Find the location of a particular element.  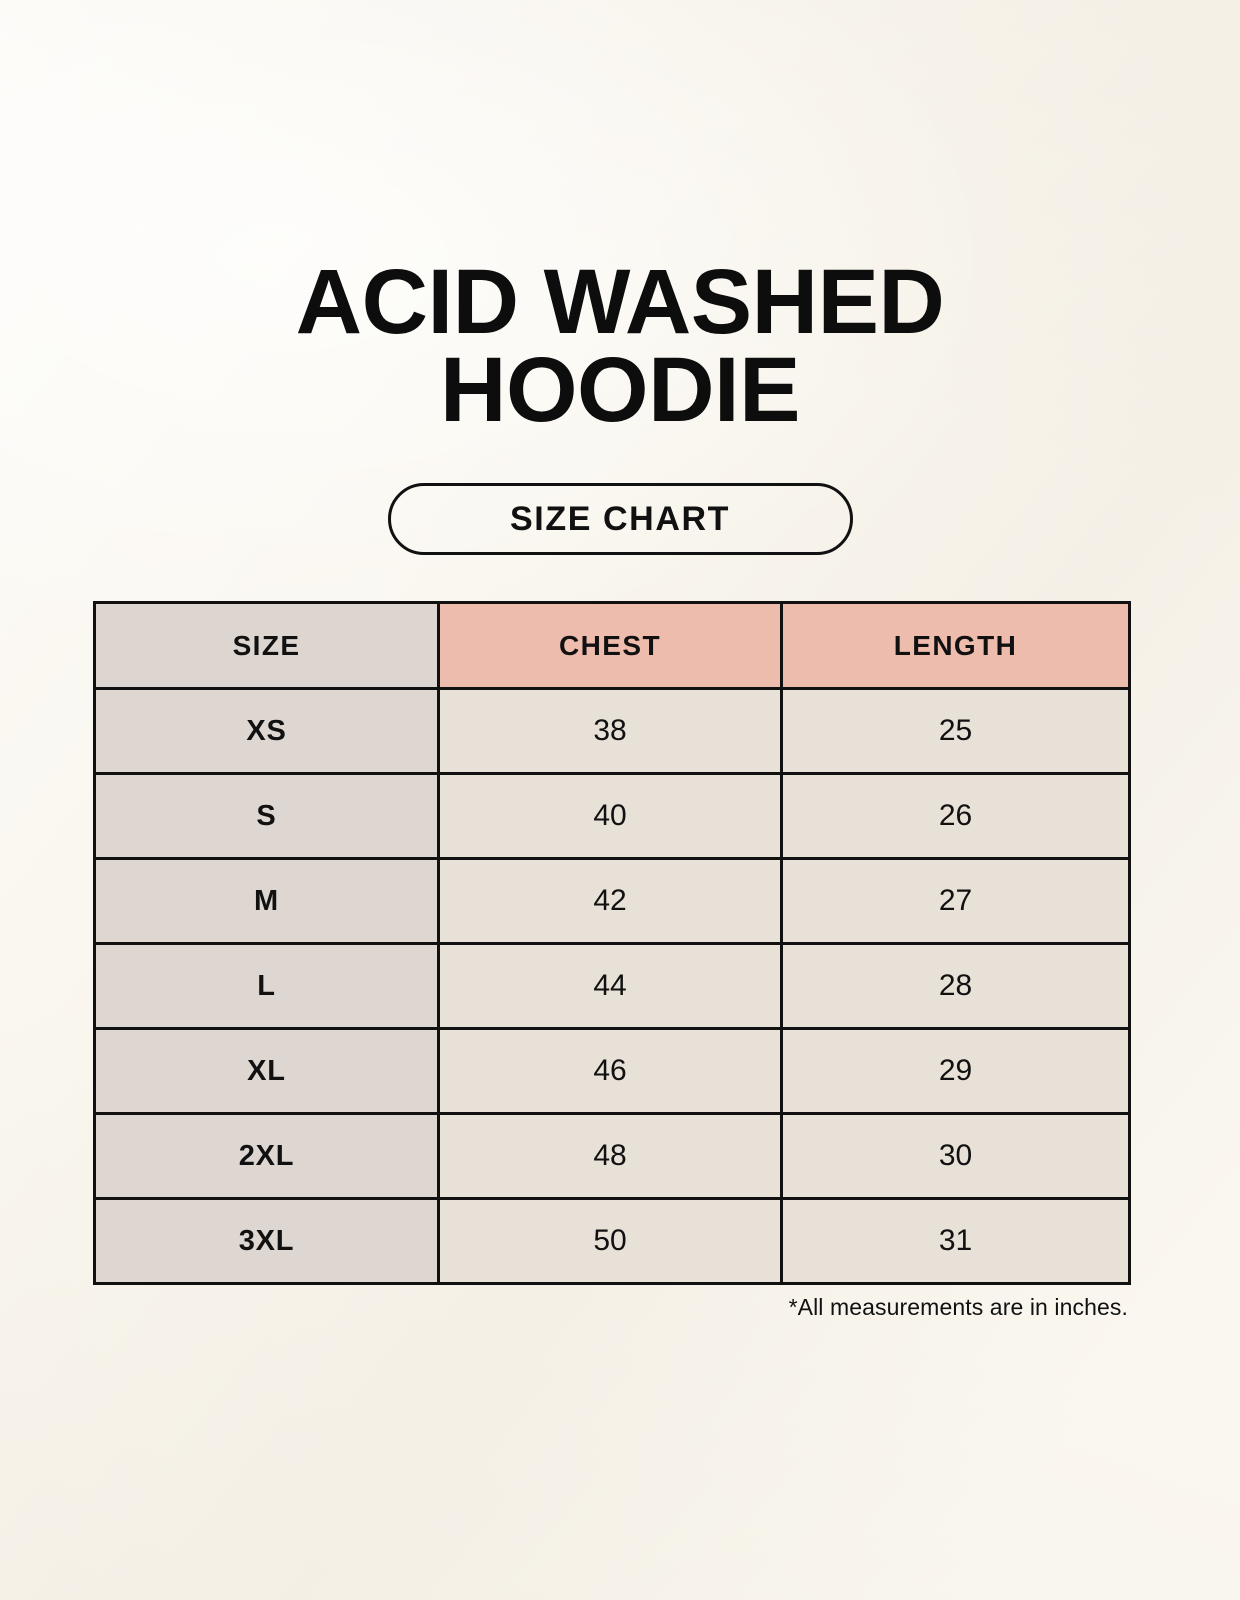

table-row: XL 46 29 is located at coordinates (612, 1071).